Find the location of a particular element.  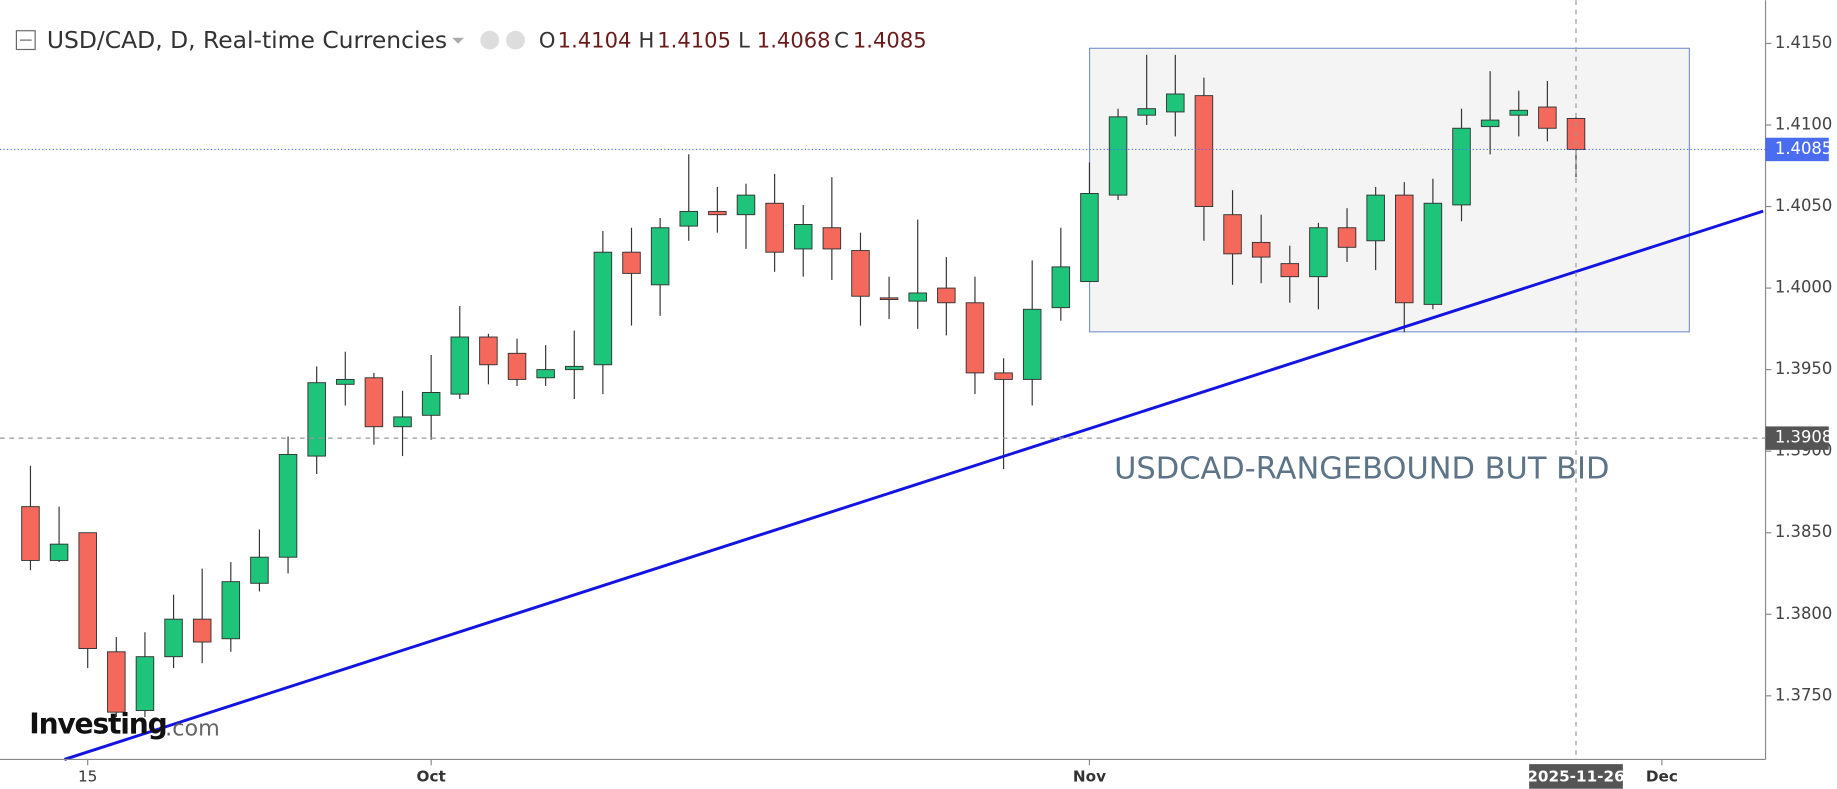

crosshair-y-box is located at coordinates (1797, 438).